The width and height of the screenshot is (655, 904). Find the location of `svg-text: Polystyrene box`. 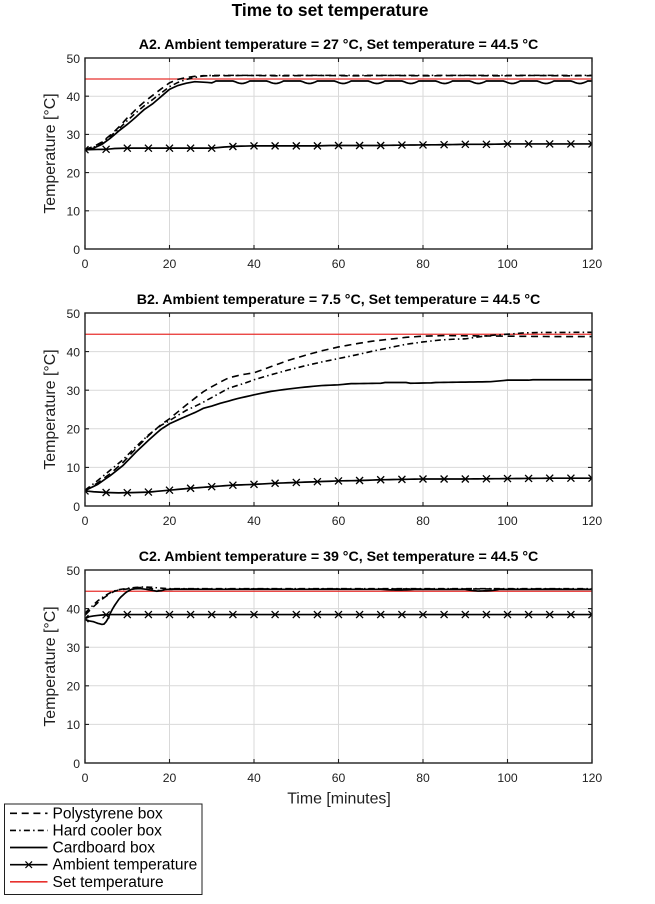

svg-text: Polystyrene box is located at coordinates (108, 813).